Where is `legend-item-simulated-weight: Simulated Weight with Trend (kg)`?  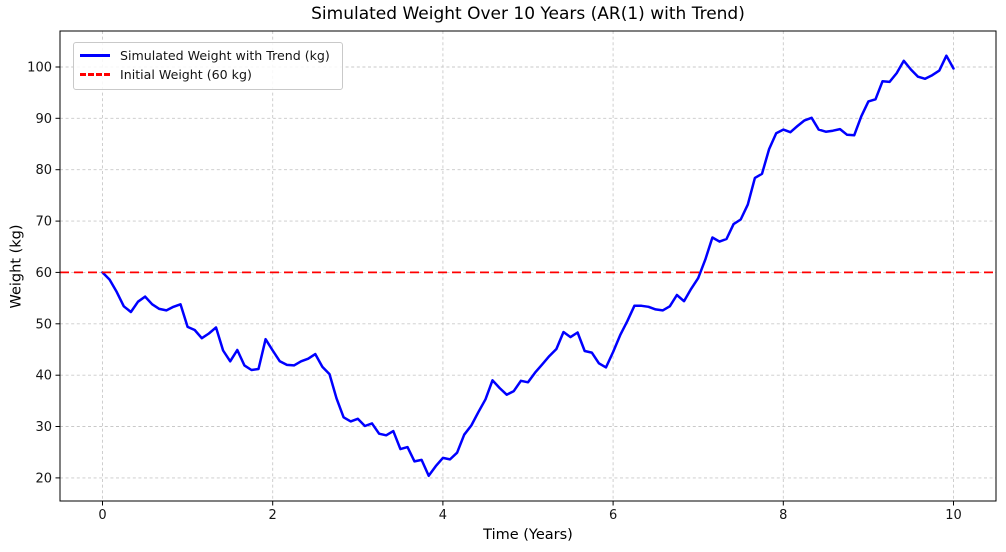
legend-item-simulated-weight: Simulated Weight with Trend (kg) is located at coordinates (205, 56).